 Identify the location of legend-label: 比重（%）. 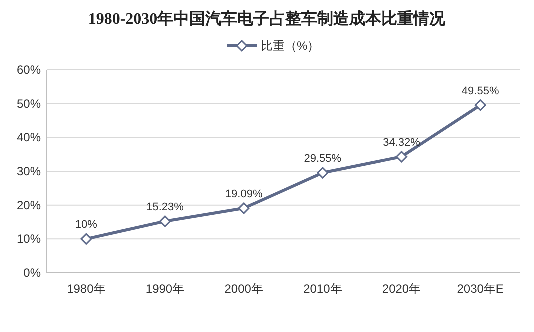
(290, 46).